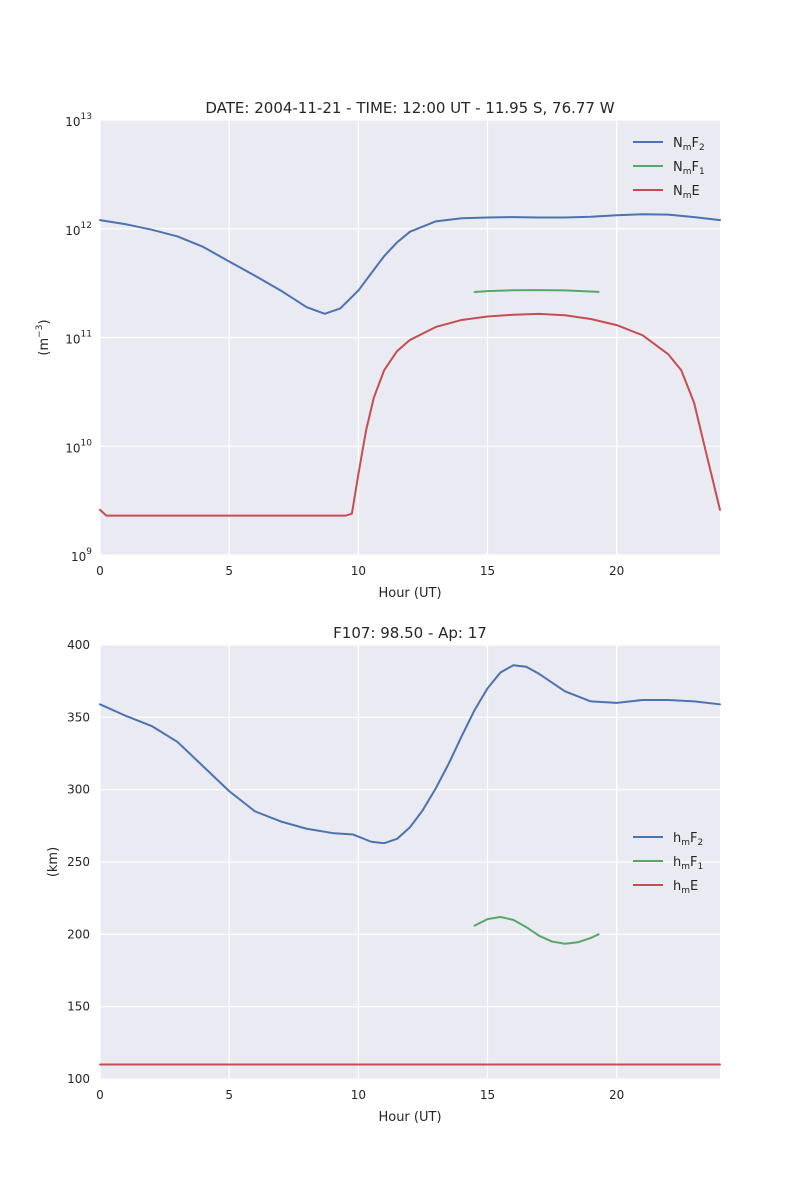 Image resolution: width=800 pixels, height=1200 pixels. What do you see at coordinates (81, 555) in the screenshot?
I see `y-tick-label: 109` at bounding box center [81, 555].